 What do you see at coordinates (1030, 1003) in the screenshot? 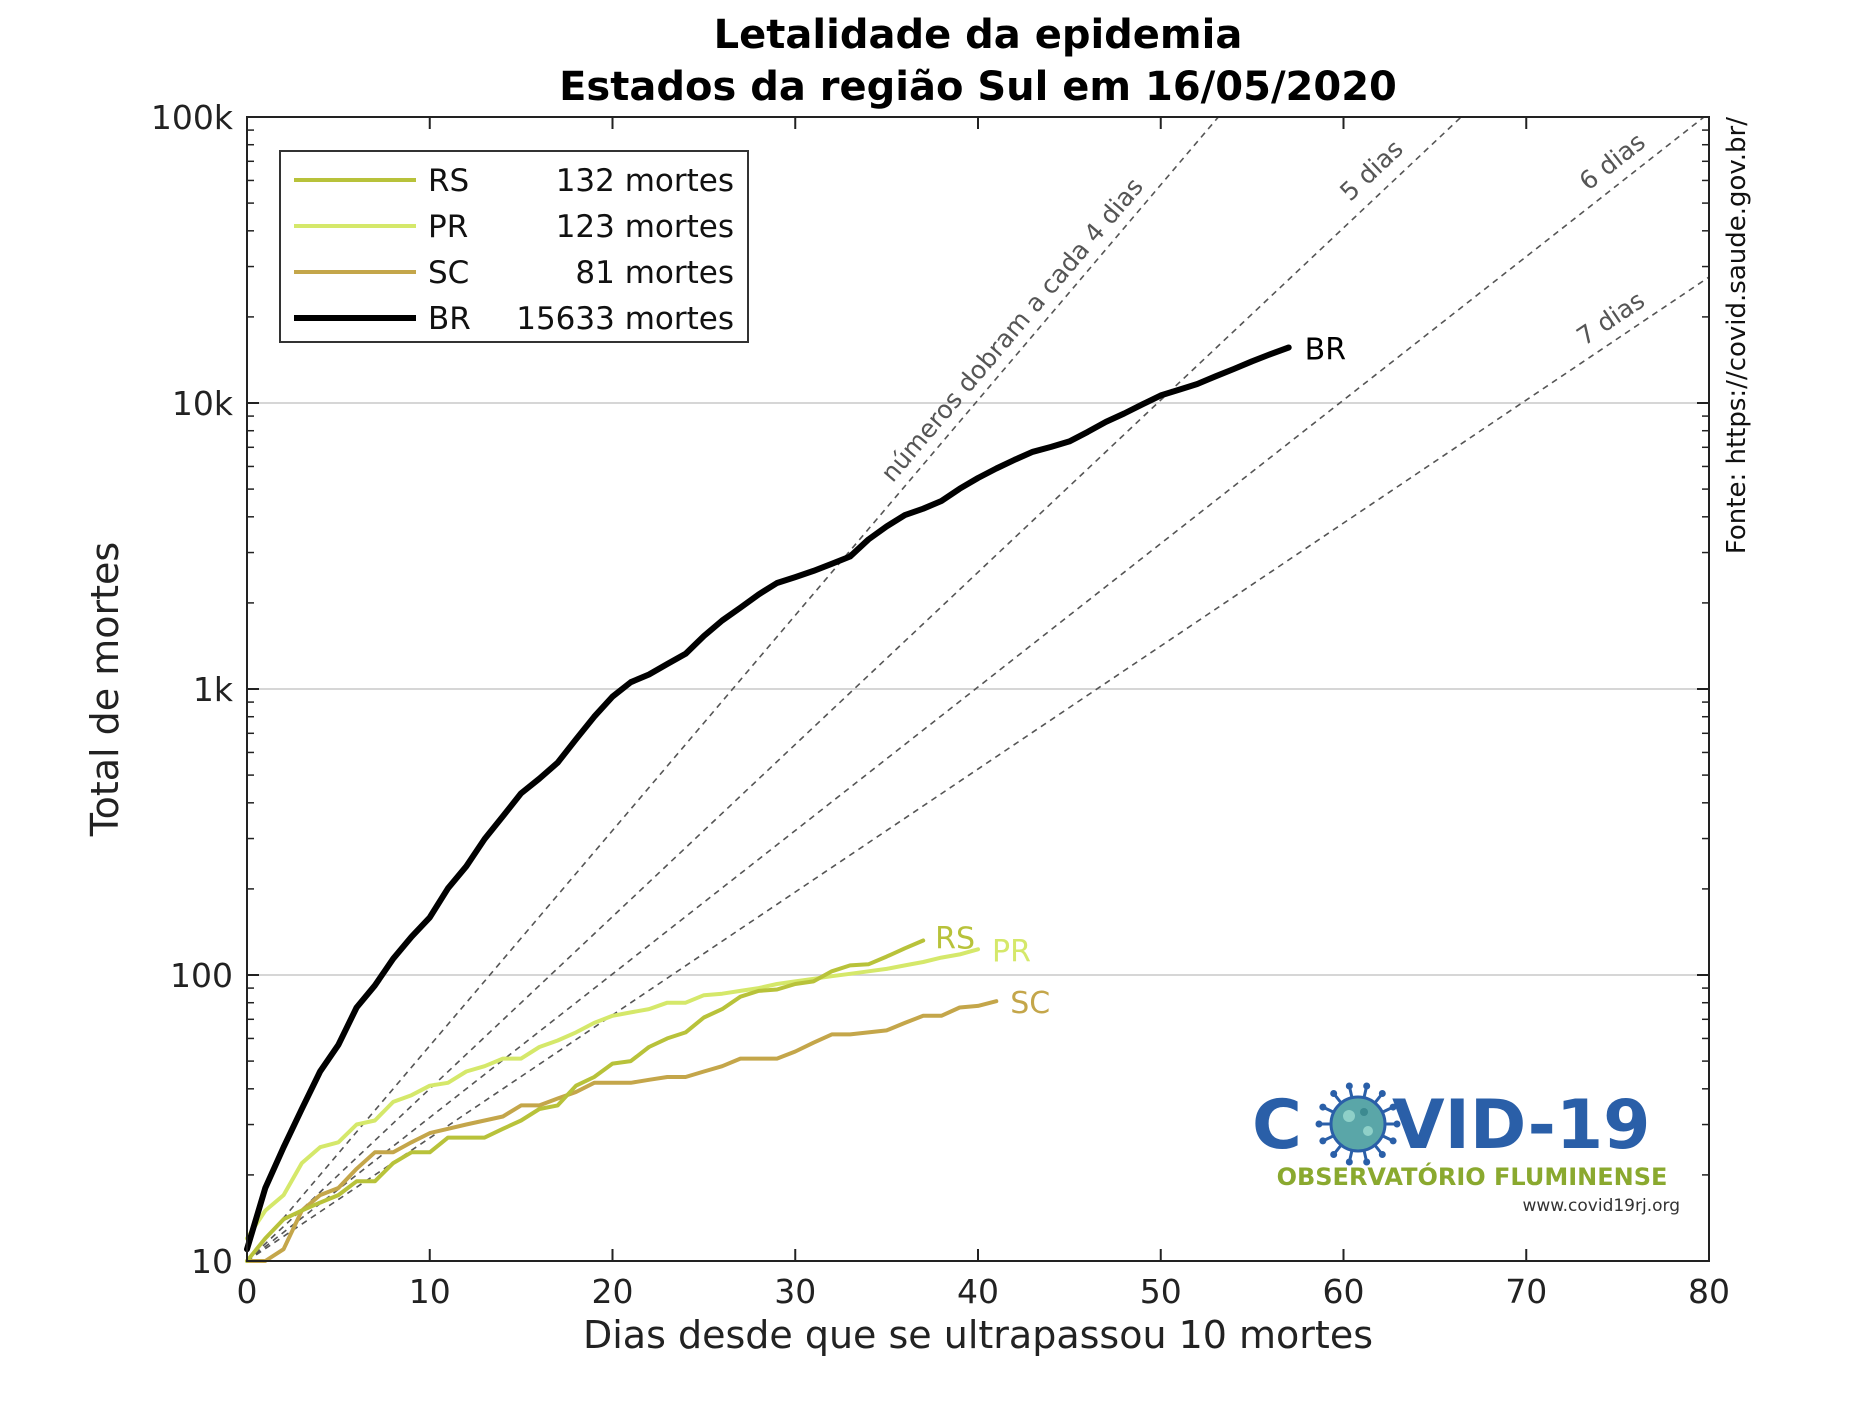
I see `series-end-label-sc: SC` at bounding box center [1030, 1003].